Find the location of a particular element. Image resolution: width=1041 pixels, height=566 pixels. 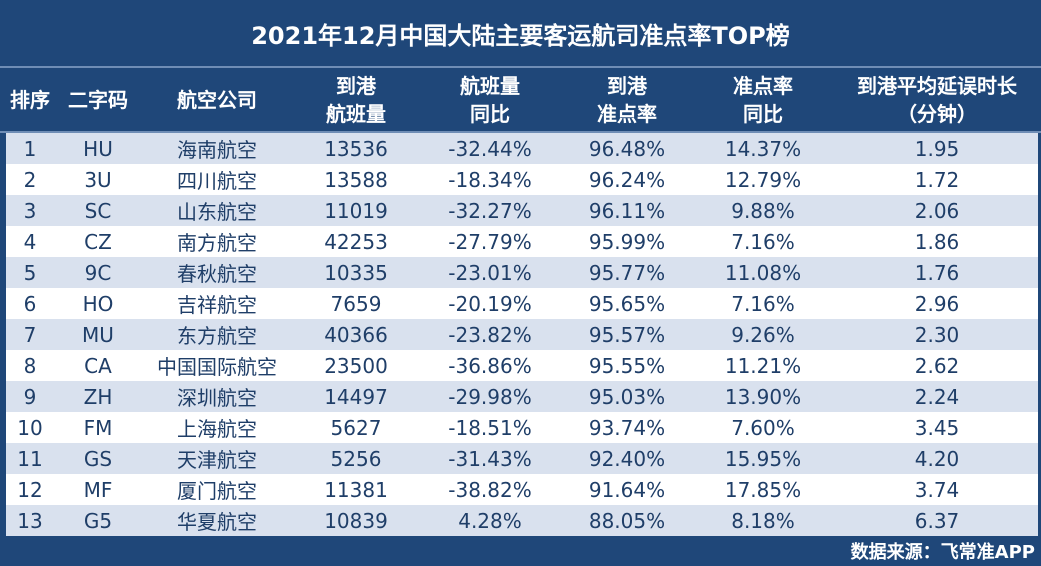

table-row: 13 G5 华夏航空 10839 4.28% 88.05% 8.18% 6.37 is located at coordinates (522, 520).